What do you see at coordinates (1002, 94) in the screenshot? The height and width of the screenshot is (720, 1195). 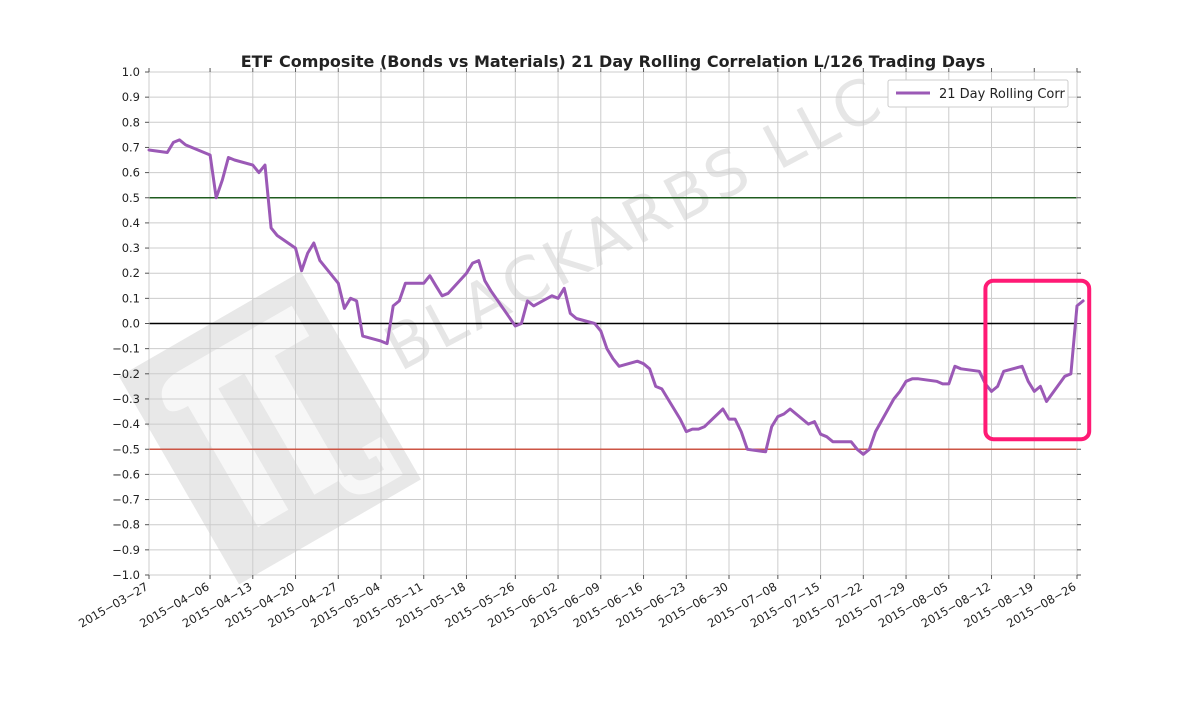 I see `legend-label: 21 Day Rolling Corr` at bounding box center [1002, 94].